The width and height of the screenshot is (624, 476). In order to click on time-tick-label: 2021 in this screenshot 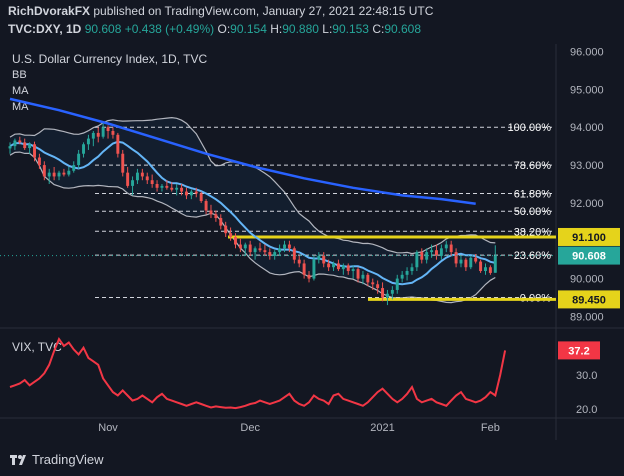, I will do `click(382, 428)`.